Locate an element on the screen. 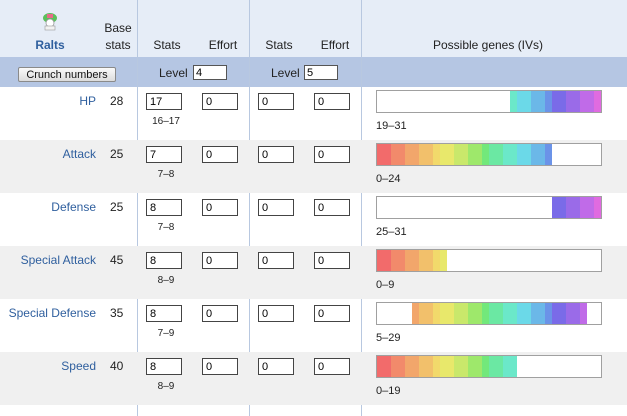 The height and width of the screenshot is (416, 627). stat-range: 7–8 is located at coordinates (166, 227).